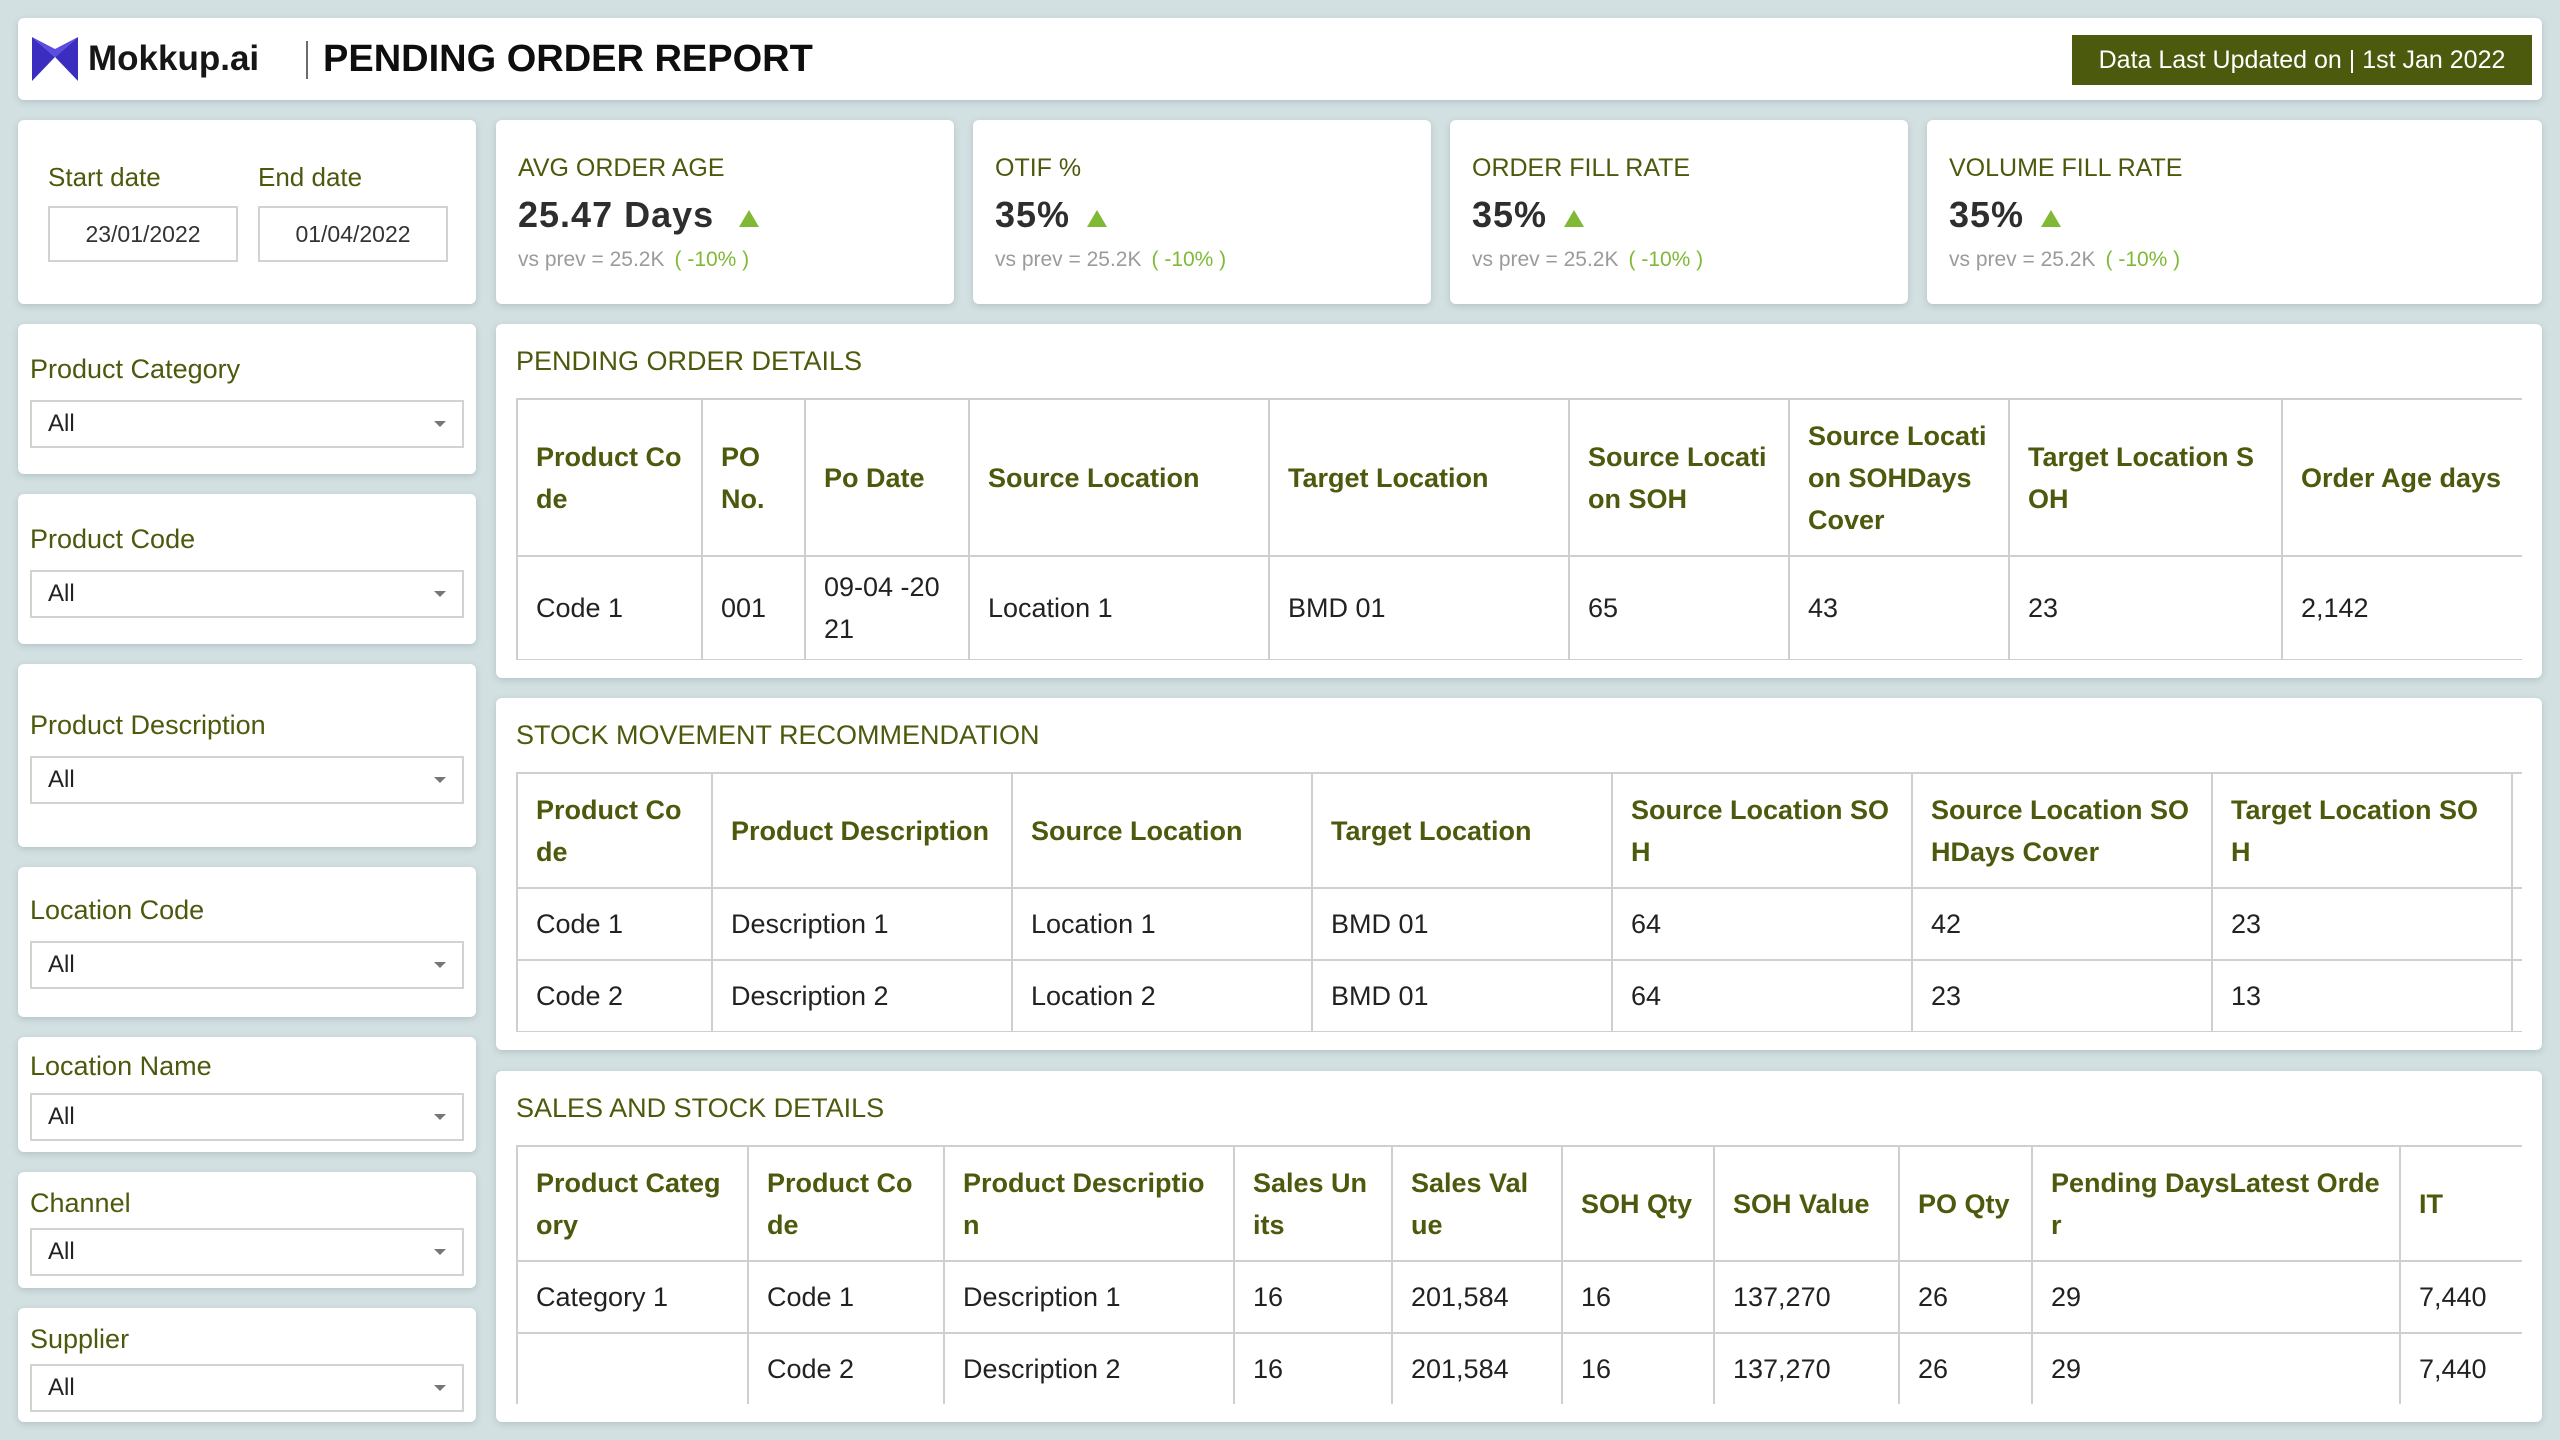 This screenshot has height=1440, width=2560. I want to click on page-title: PENDING ORDER REPORT, so click(568, 59).